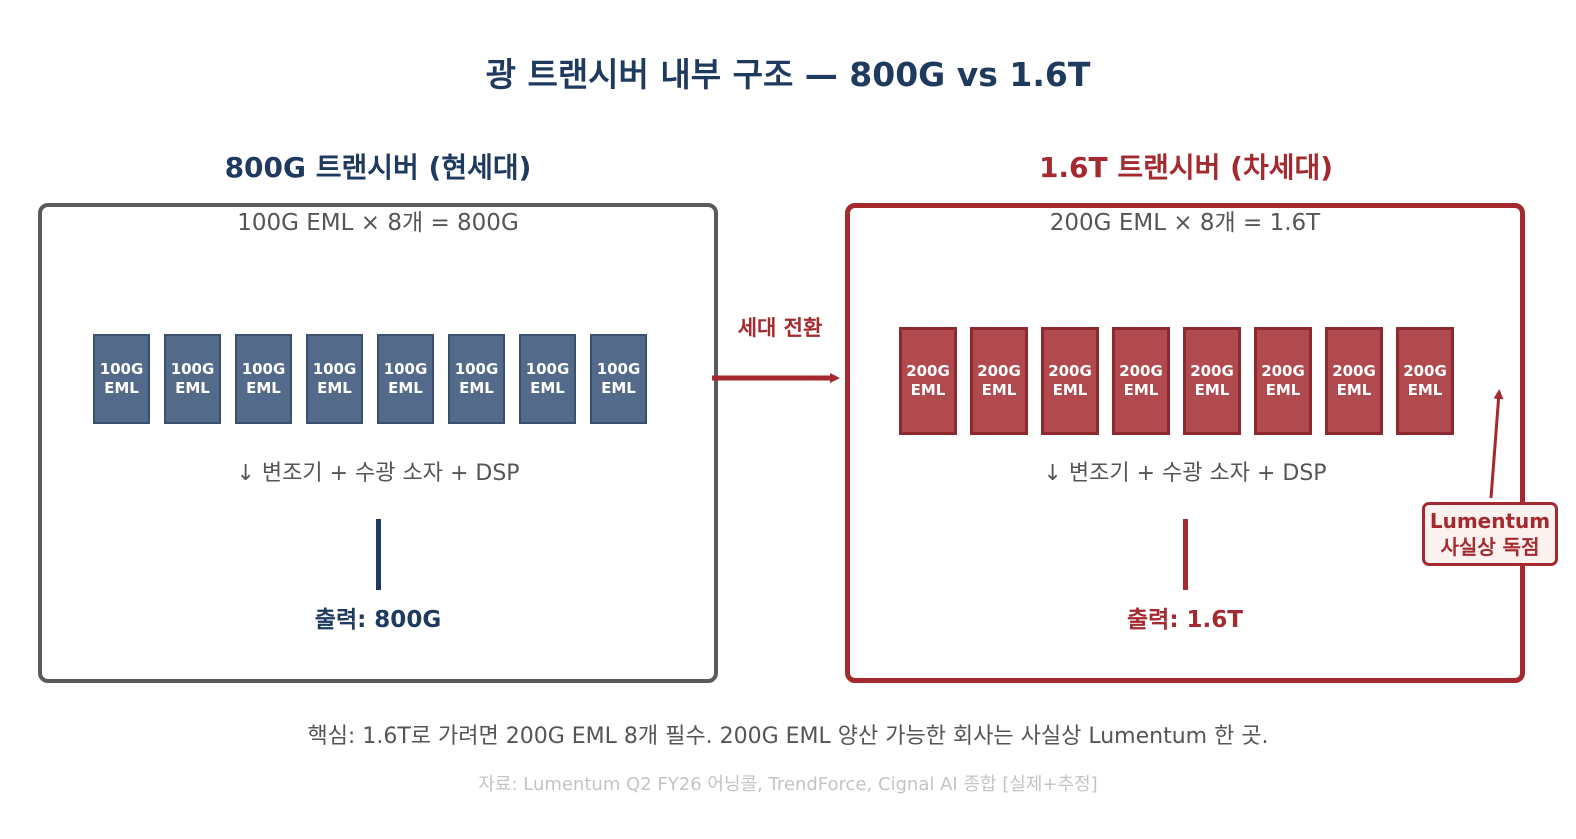 The image size is (1576, 839). Describe the element at coordinates (378, 223) in the screenshot. I see `left-formula: 100G EML × 8개 = 800G` at that location.